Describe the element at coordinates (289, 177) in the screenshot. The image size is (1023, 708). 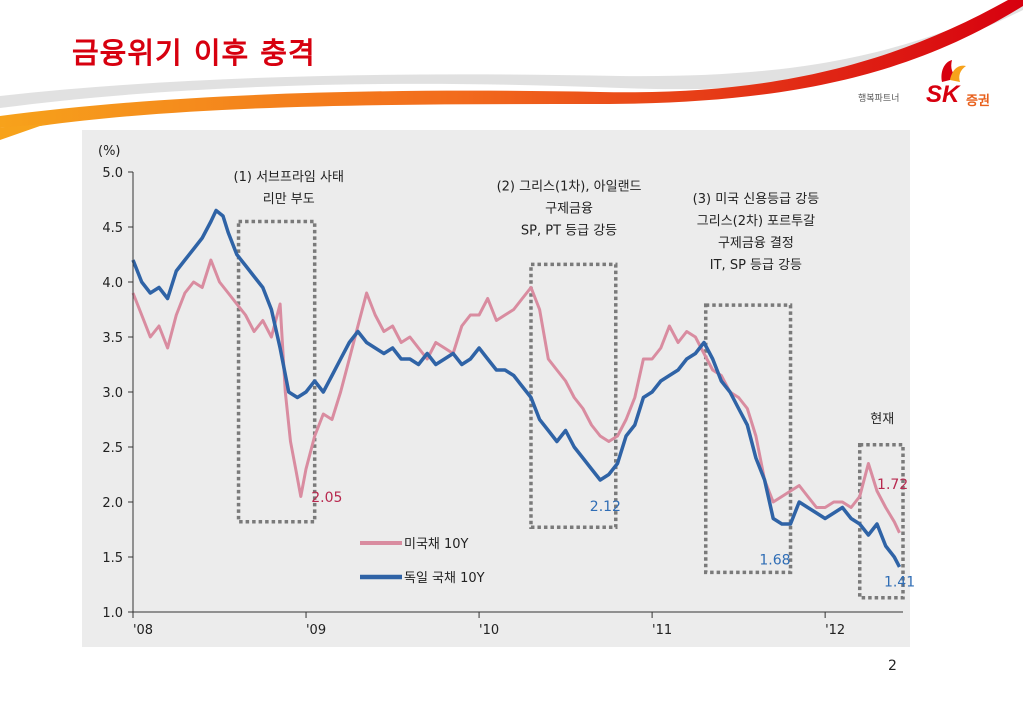
I see `event-annotation-line: (1) 서브프라임 사태` at that location.